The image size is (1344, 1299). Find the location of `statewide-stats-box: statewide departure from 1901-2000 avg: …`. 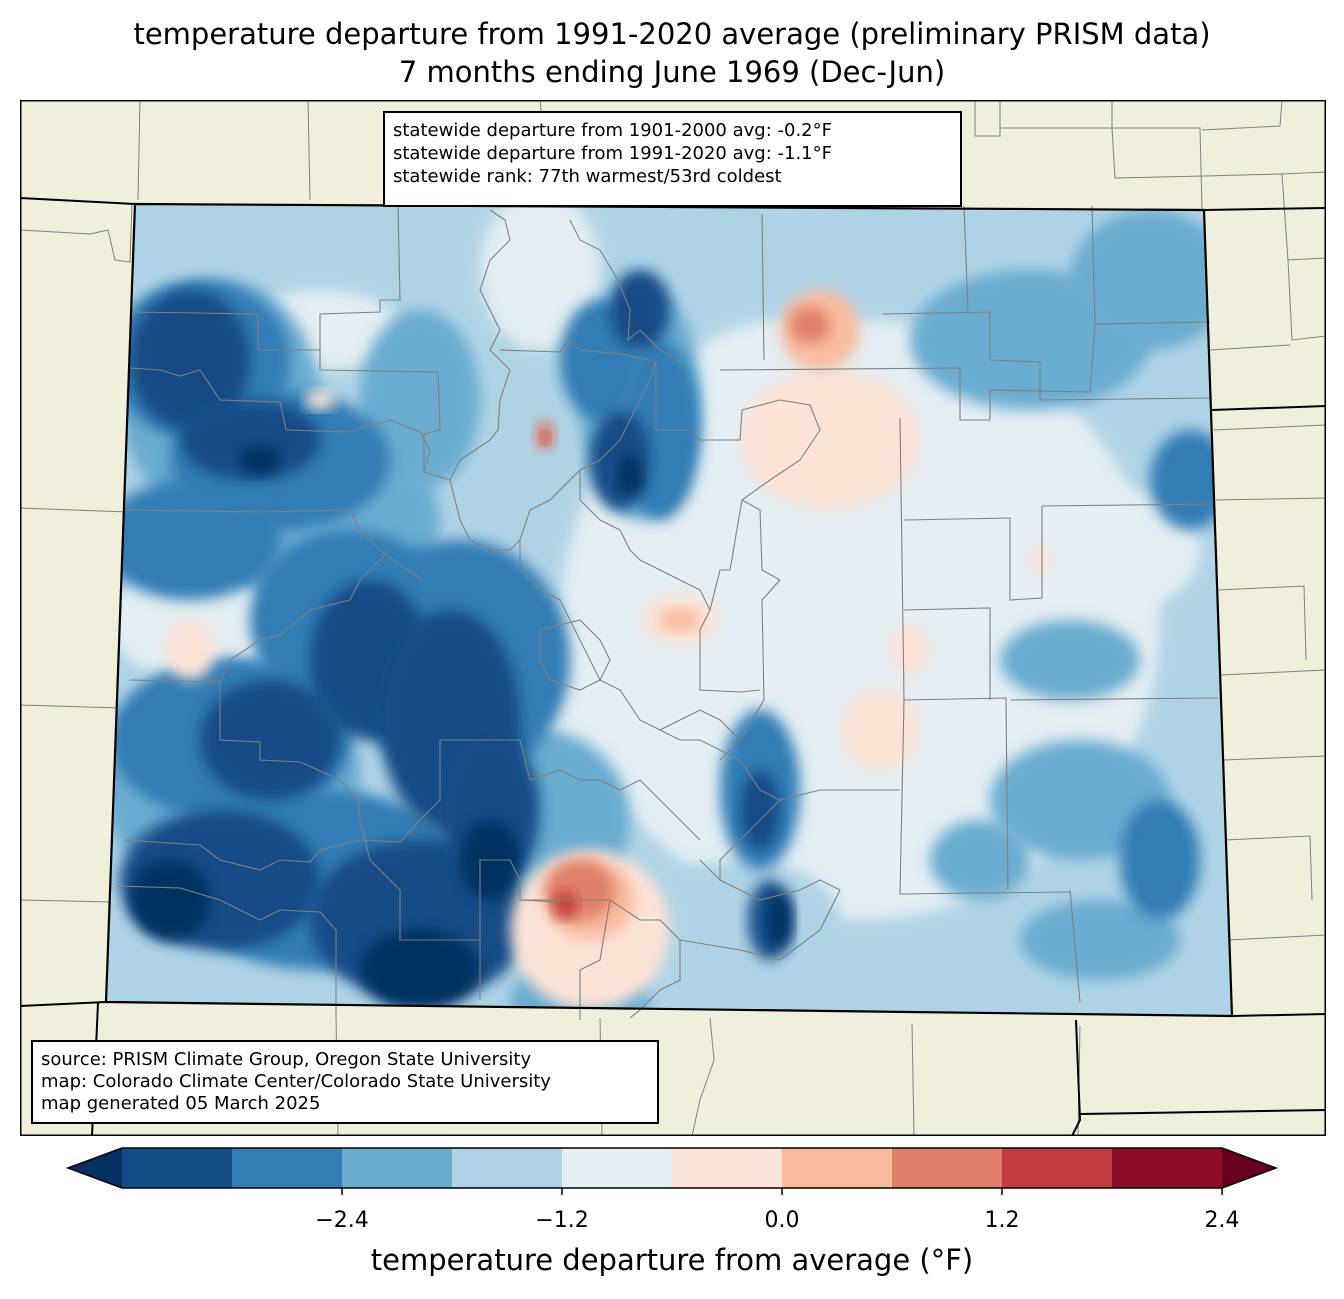

statewide-stats-box: statewide departure from 1901-2000 avg: … is located at coordinates (672, 159).